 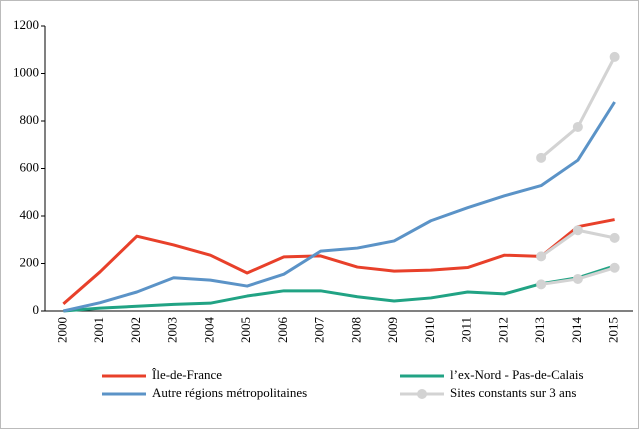 I want to click on y-tick-label: 400, so click(x=30, y=214).